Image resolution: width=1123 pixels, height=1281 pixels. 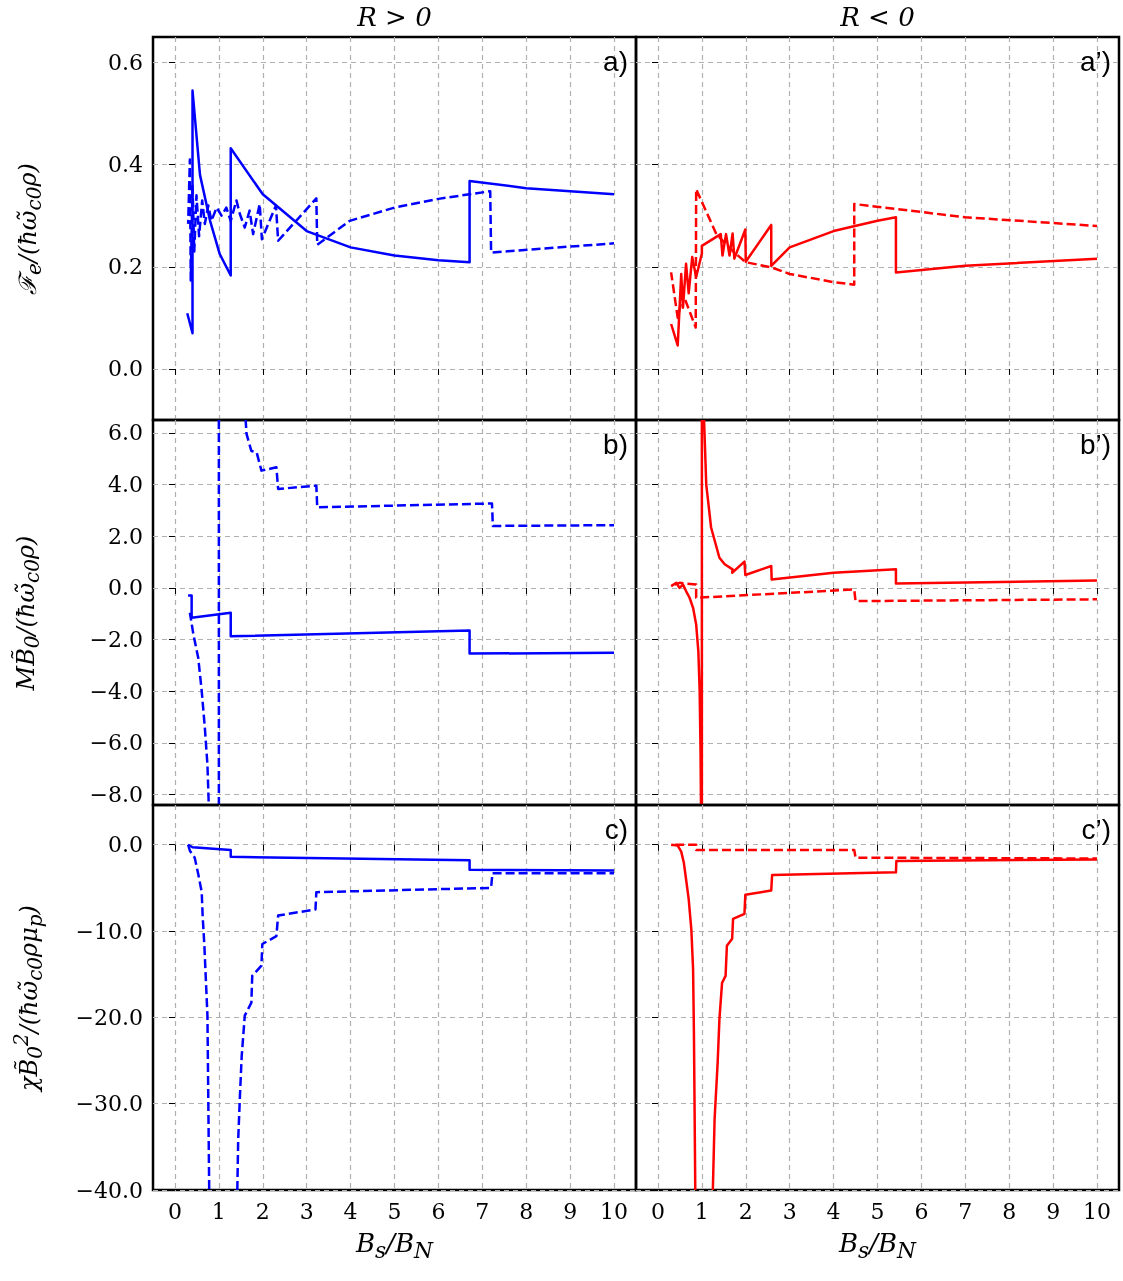 I want to click on chart-title: R > 0, so click(x=394, y=17).